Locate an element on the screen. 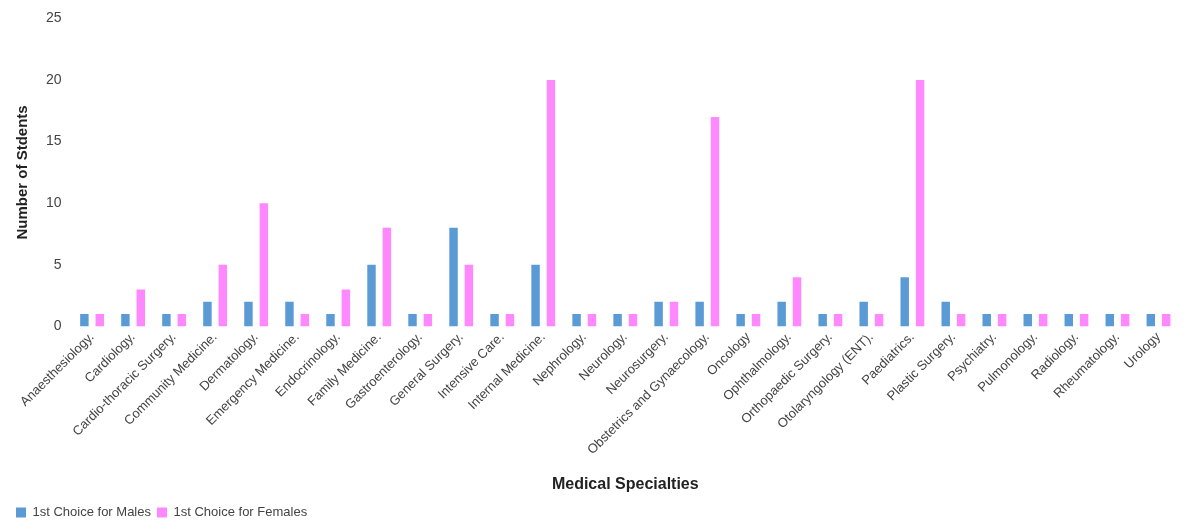 The image size is (1189, 529). y-axis-title: Number of Stdents is located at coordinates (22, 172).